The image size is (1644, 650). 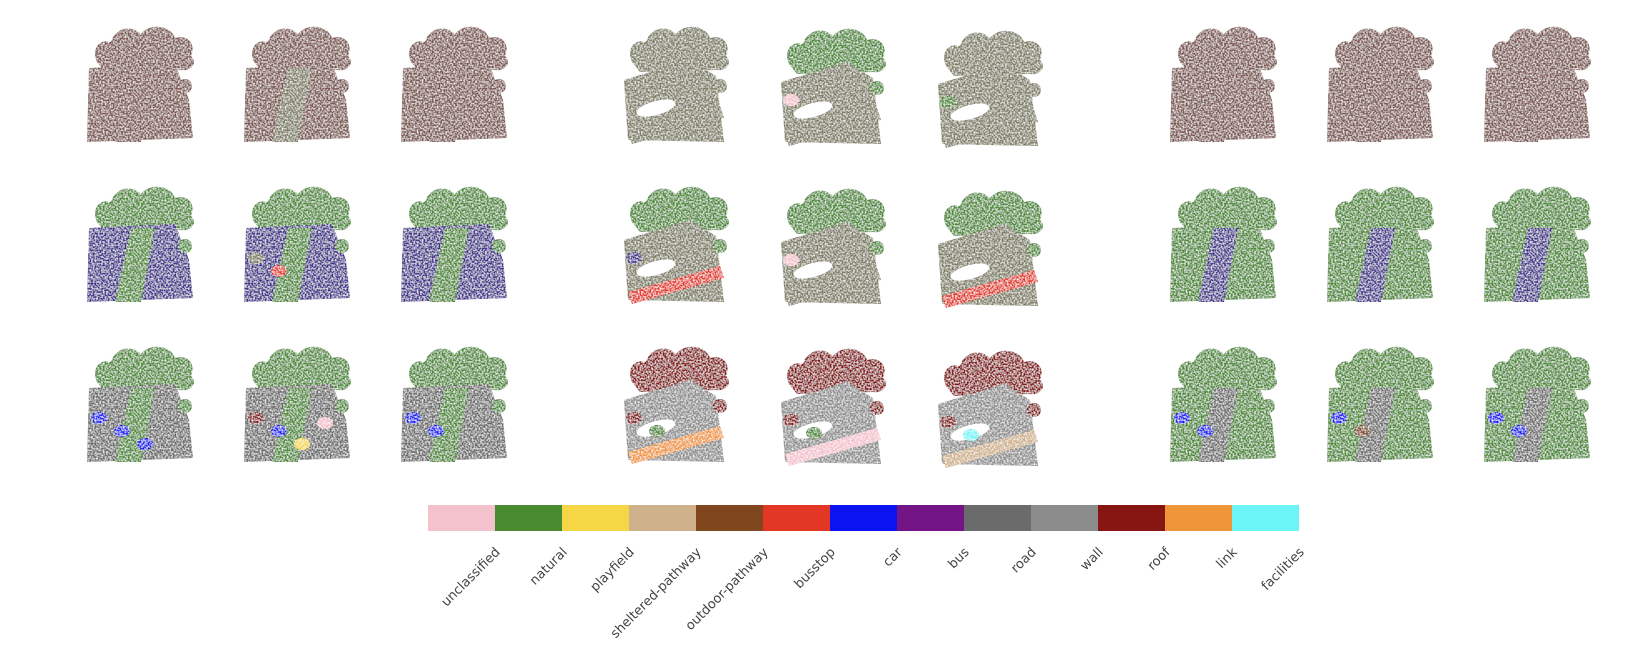 I want to click on legend-swatch-bus, so click(x=930, y=518).